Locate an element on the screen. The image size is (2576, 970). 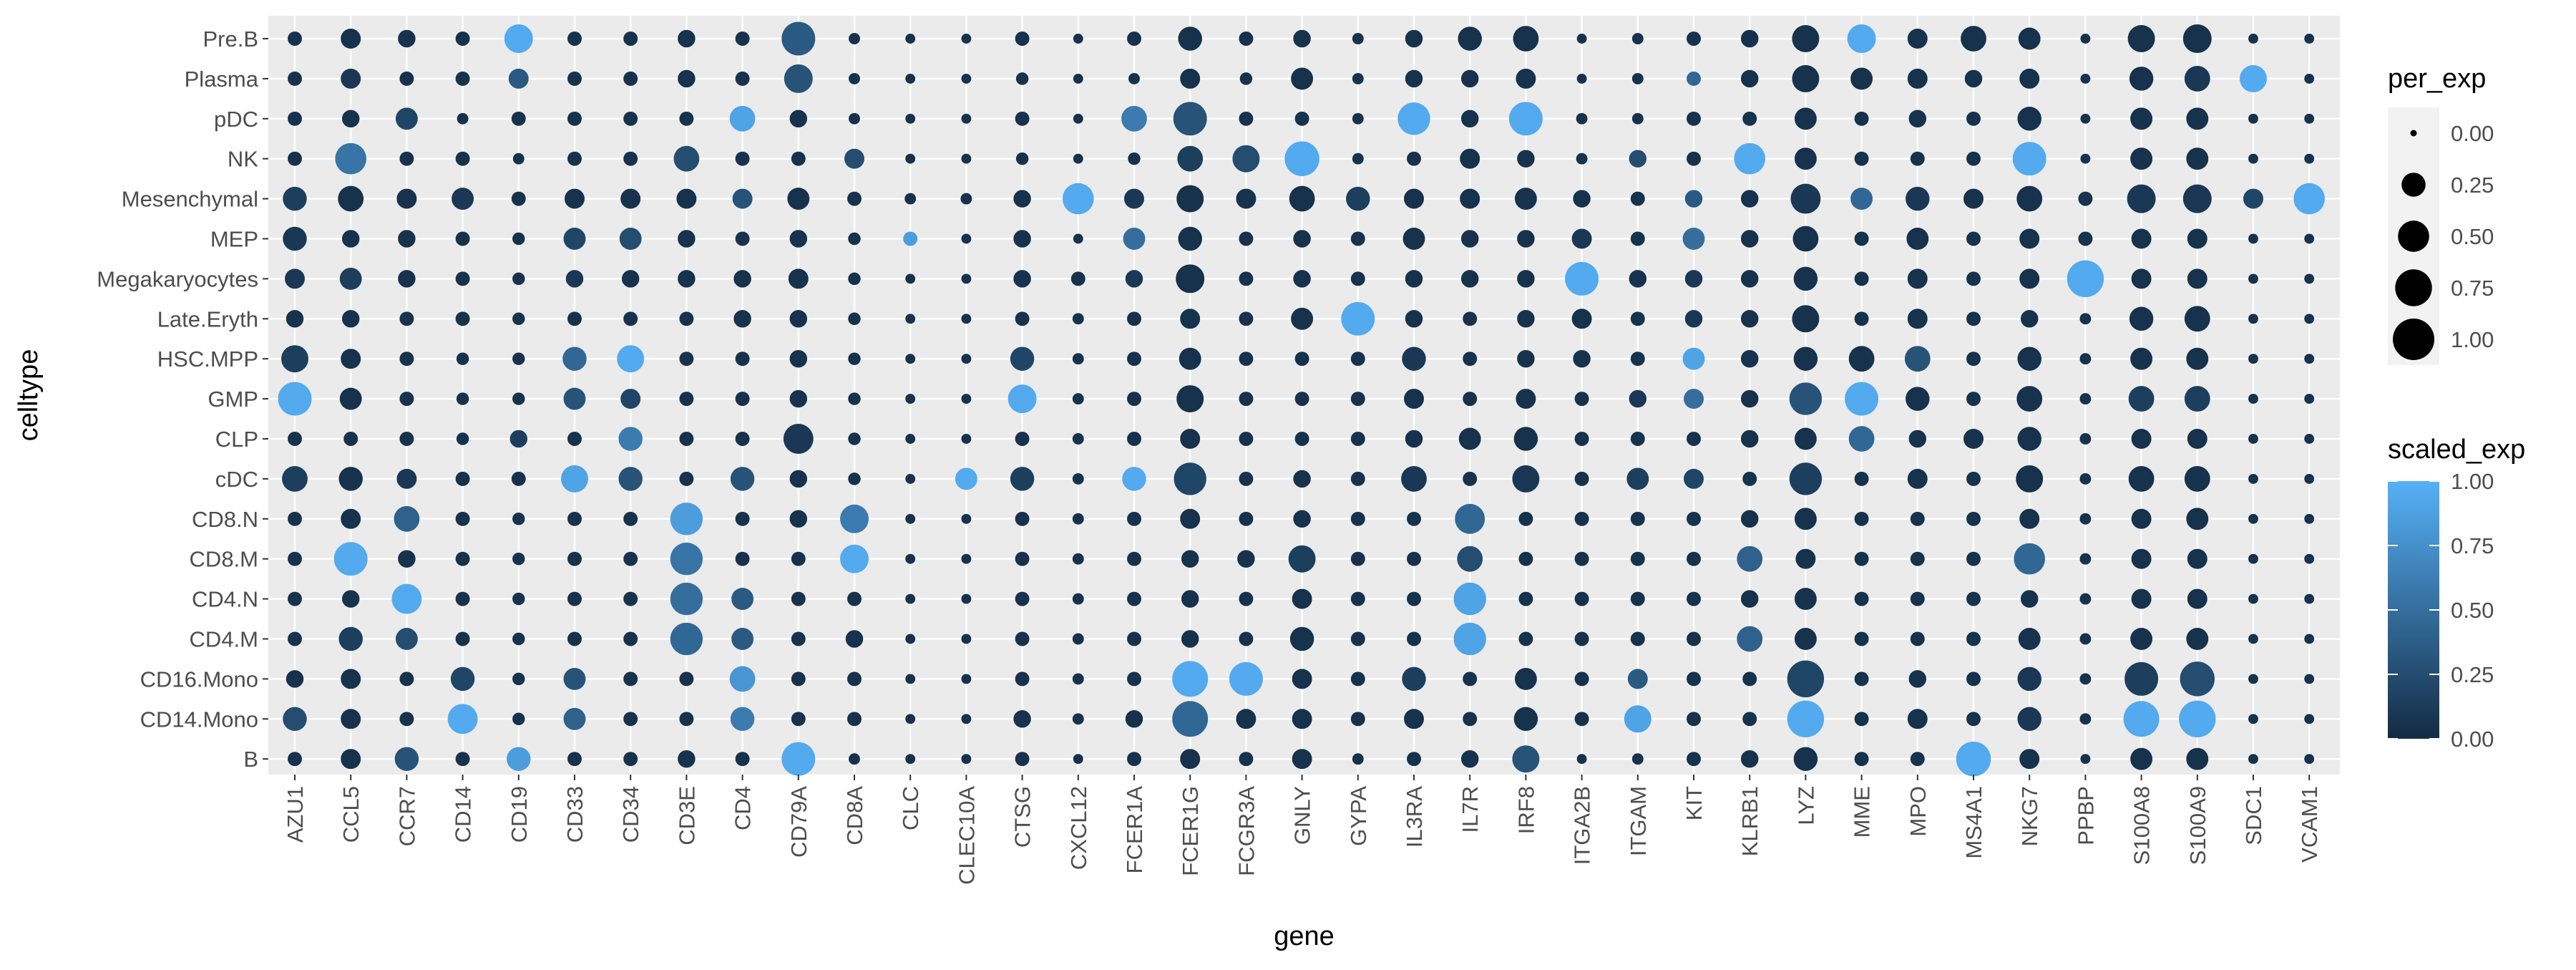
dot-B-CD4 is located at coordinates (742, 759).